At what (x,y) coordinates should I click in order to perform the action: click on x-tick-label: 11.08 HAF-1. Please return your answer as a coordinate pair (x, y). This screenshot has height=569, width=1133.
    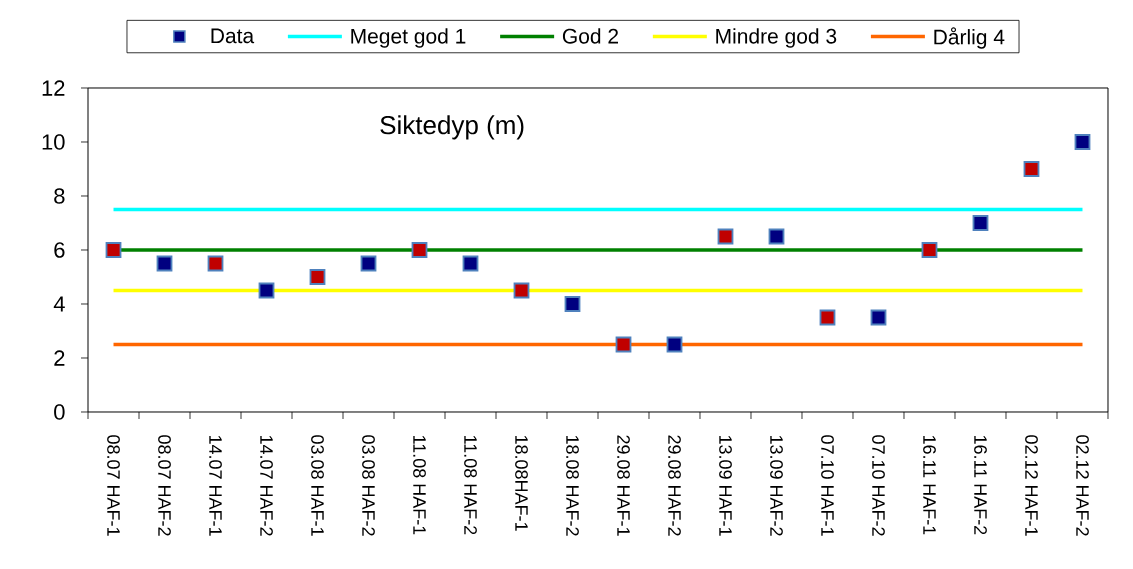
    Looking at the image, I should click on (419, 485).